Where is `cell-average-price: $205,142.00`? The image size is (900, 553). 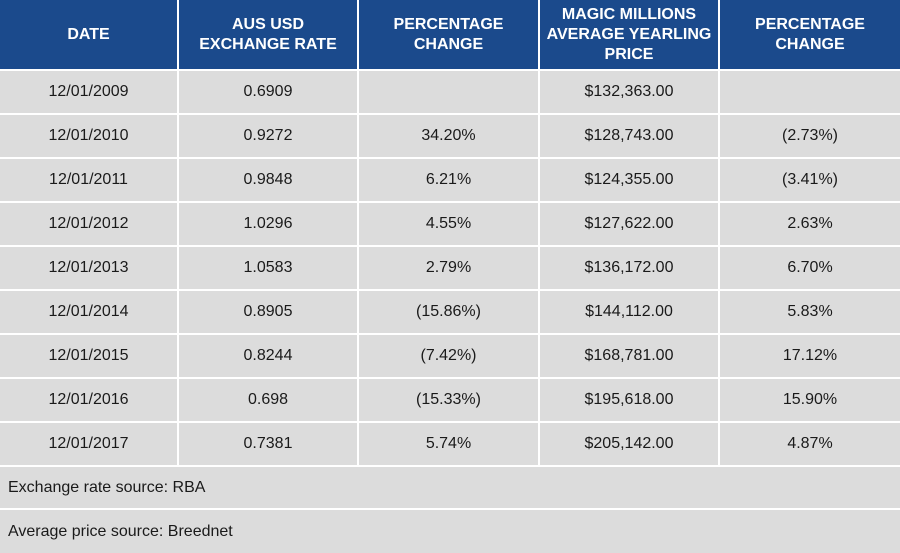
cell-average-price: $205,142.00 is located at coordinates (630, 445).